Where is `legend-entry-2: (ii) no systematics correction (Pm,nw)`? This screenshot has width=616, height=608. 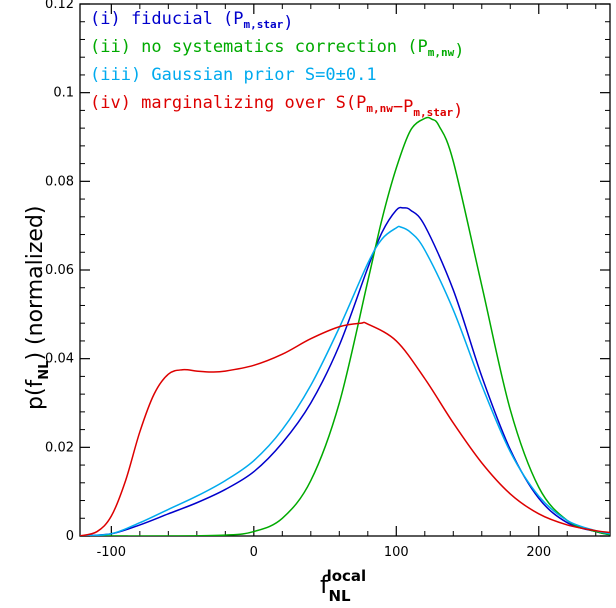 legend-entry-2: (ii) no systematics correction (Pm,nw) is located at coordinates (277, 49).